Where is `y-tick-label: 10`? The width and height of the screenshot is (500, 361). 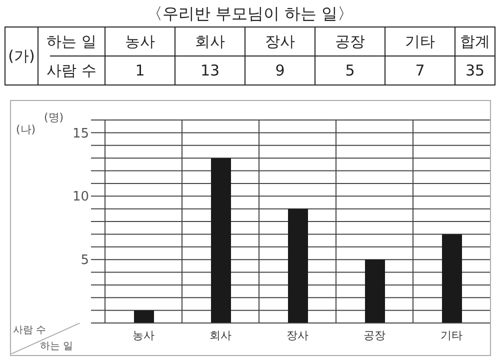
y-tick-label: 10 is located at coordinates (80, 197).